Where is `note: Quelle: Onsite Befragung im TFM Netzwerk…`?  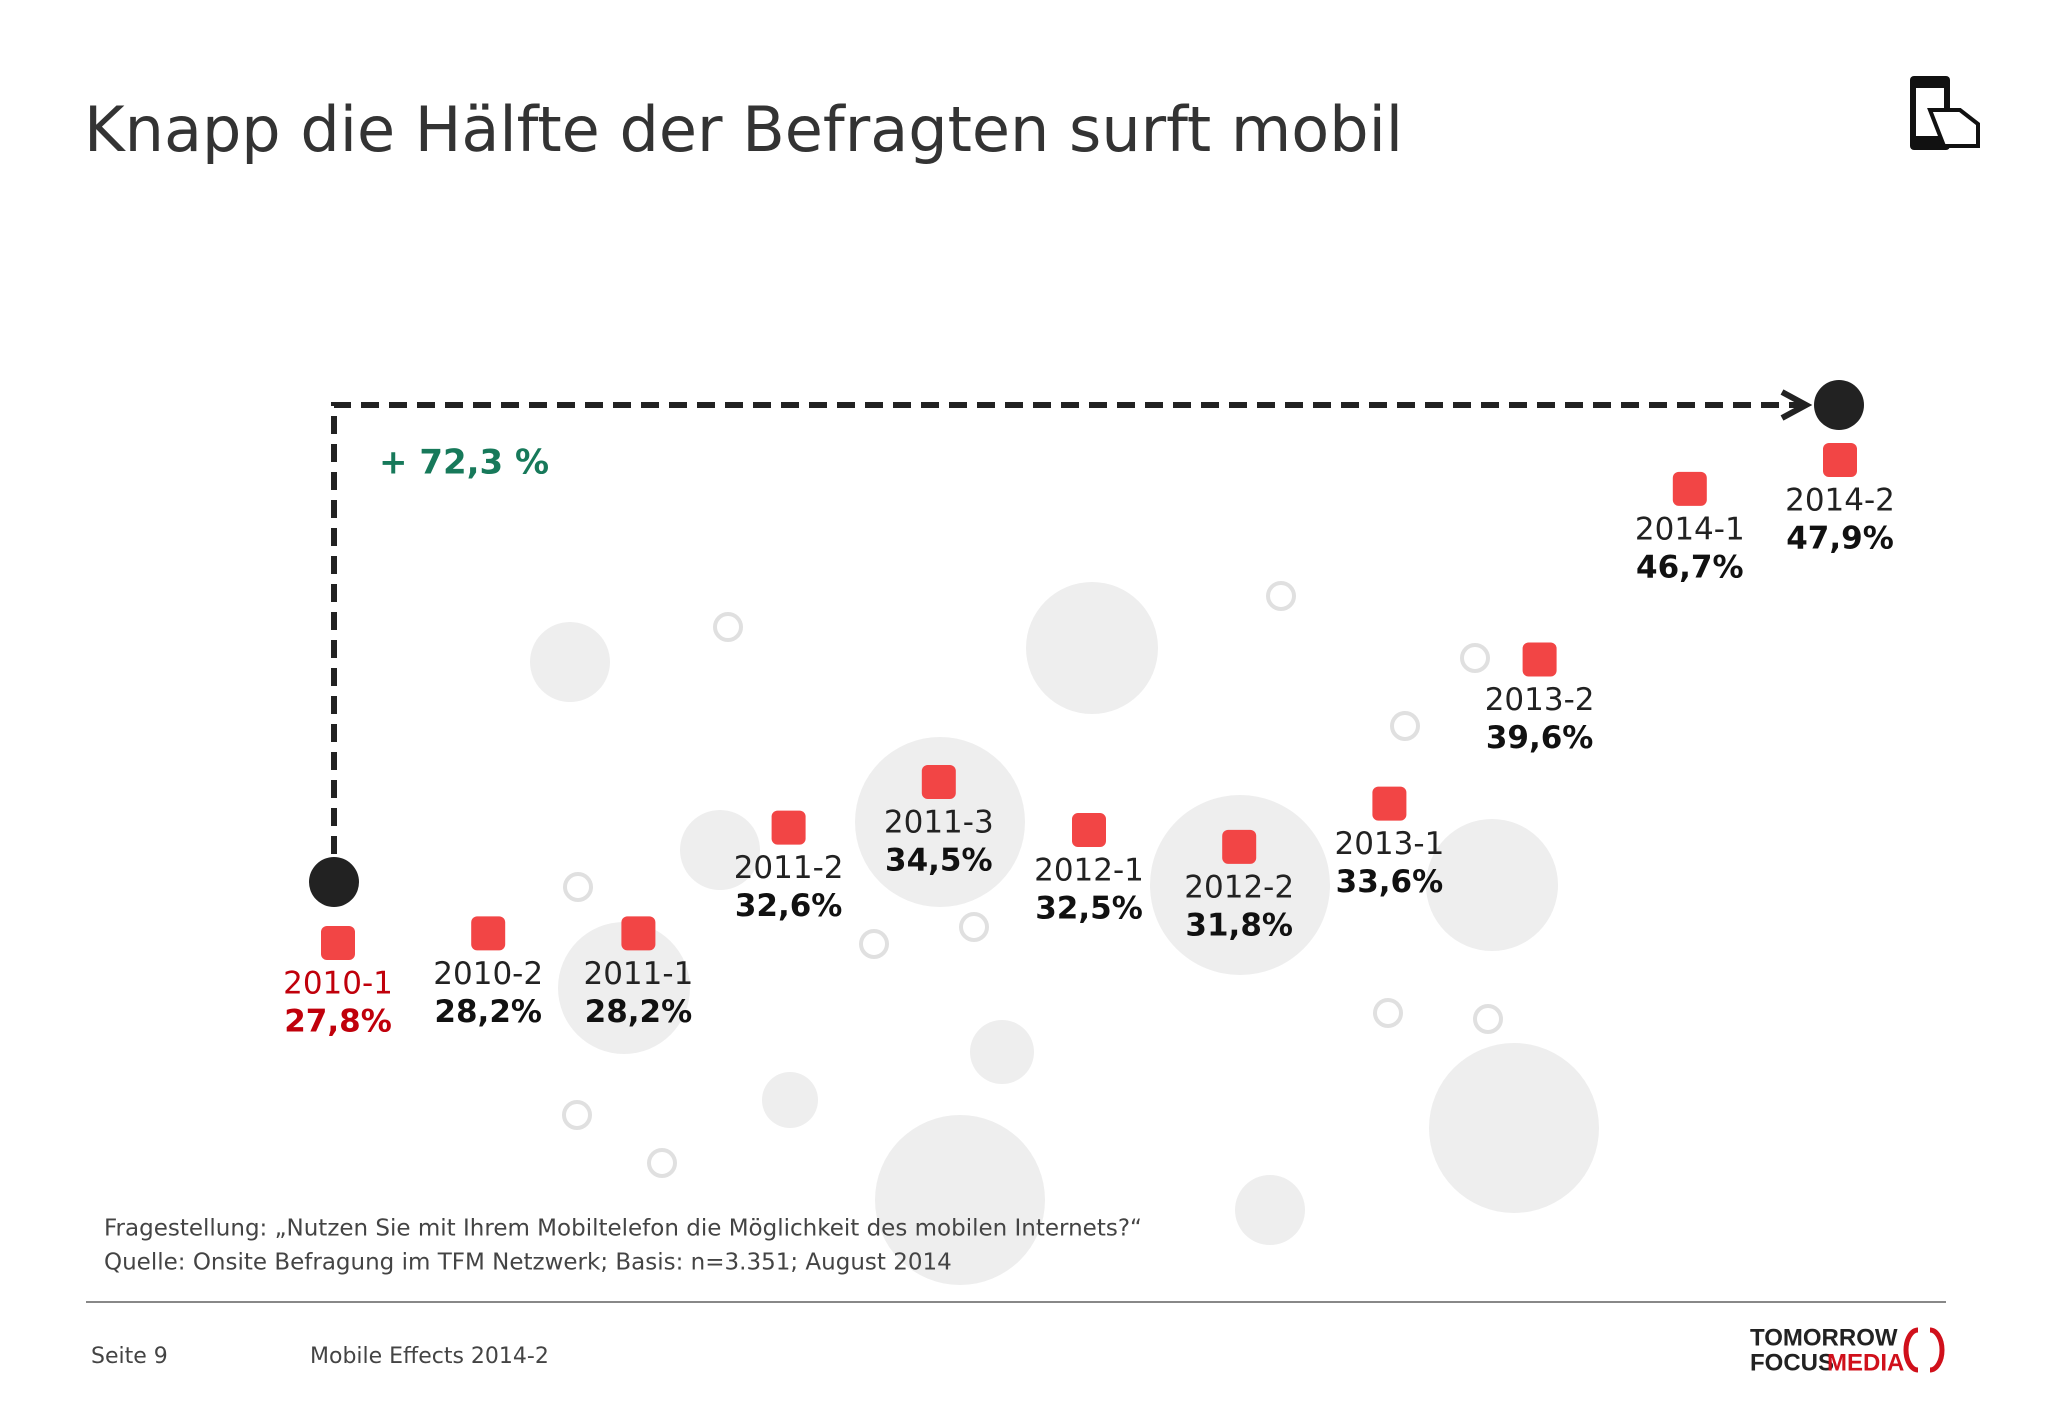
note: Quelle: Onsite Befragung im TFM Netzwerk… is located at coordinates (528, 1263).